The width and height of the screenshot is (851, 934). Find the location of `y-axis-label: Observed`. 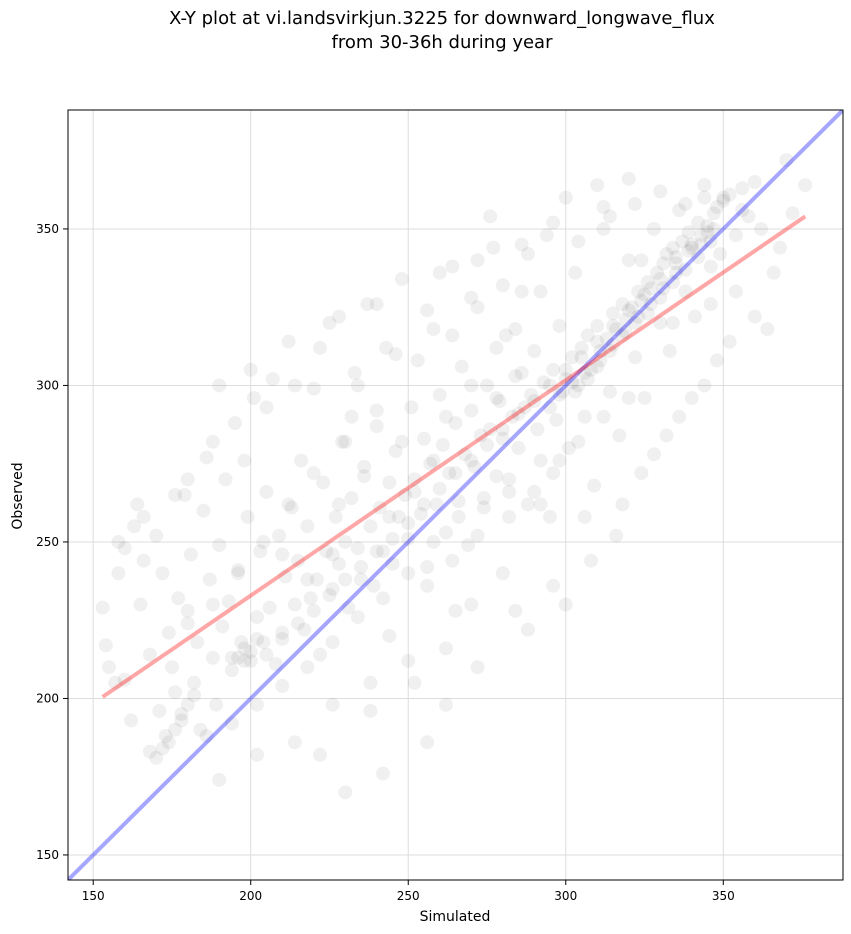

y-axis-label: Observed is located at coordinates (18, 495).